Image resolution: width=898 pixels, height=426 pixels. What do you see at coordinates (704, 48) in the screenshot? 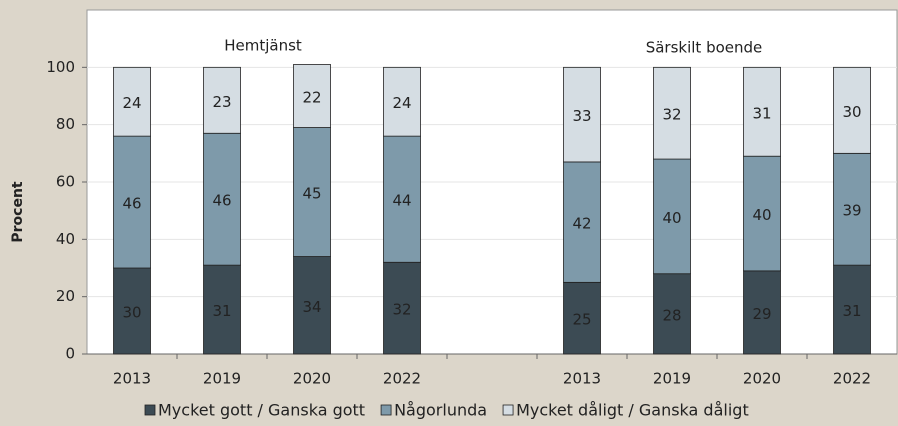
I see `group-label: Särskilt boende` at bounding box center [704, 48].